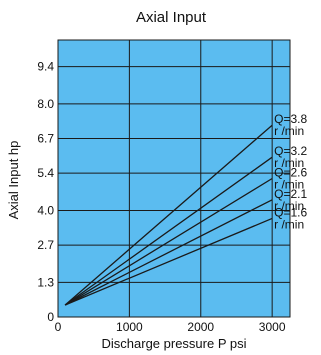 This screenshot has width=321, height=355. What do you see at coordinates (45, 210) in the screenshot?
I see `y-tick-label: 4.0` at bounding box center [45, 210].